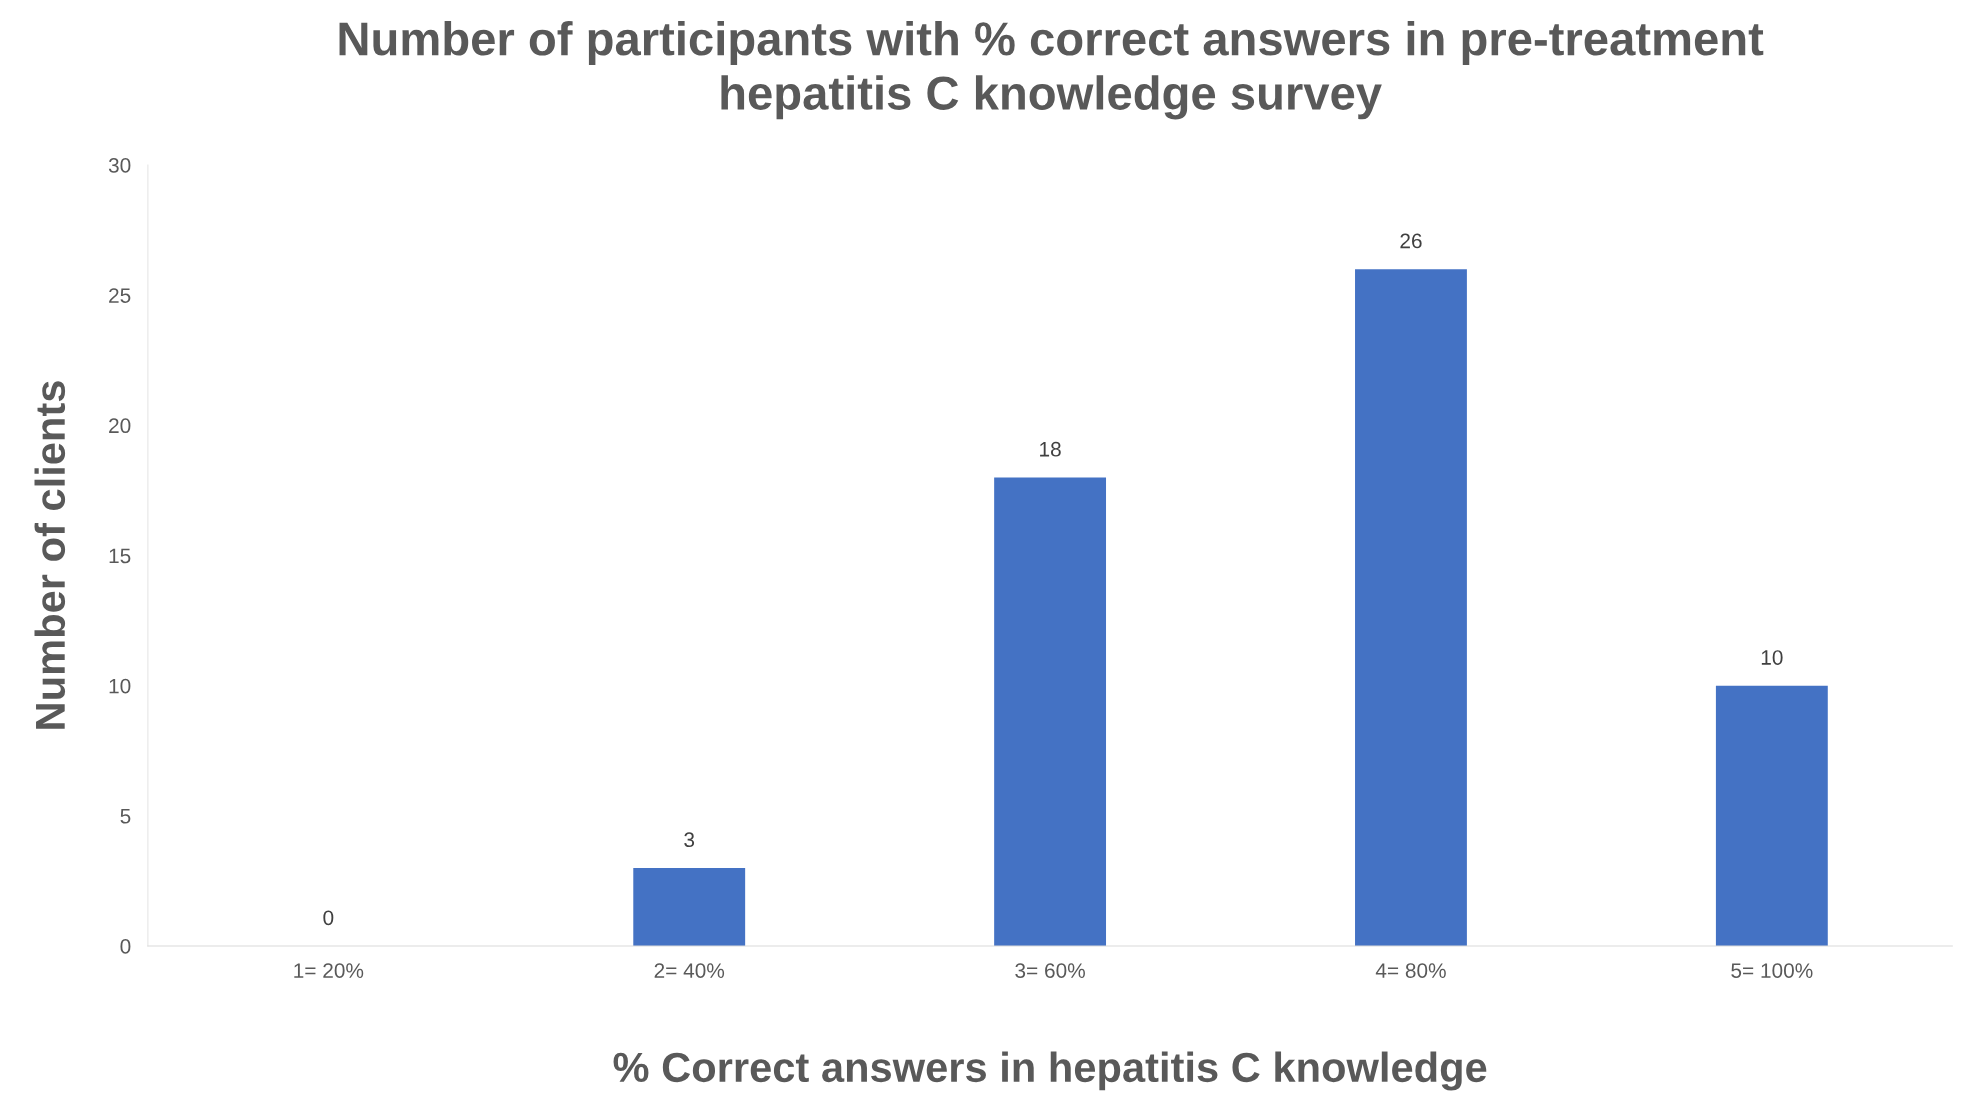 Image resolution: width=1972 pixels, height=1100 pixels. Describe the element at coordinates (1050, 449) in the screenshot. I see `data-label: 18` at that location.